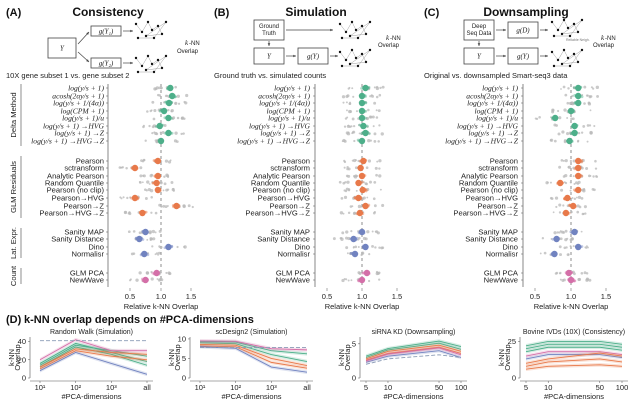 Image resolution: width=640 pixels, height=406 pixels. Describe the element at coordinates (14, 13) in the screenshot. I see `panel-label: (A)` at that location.